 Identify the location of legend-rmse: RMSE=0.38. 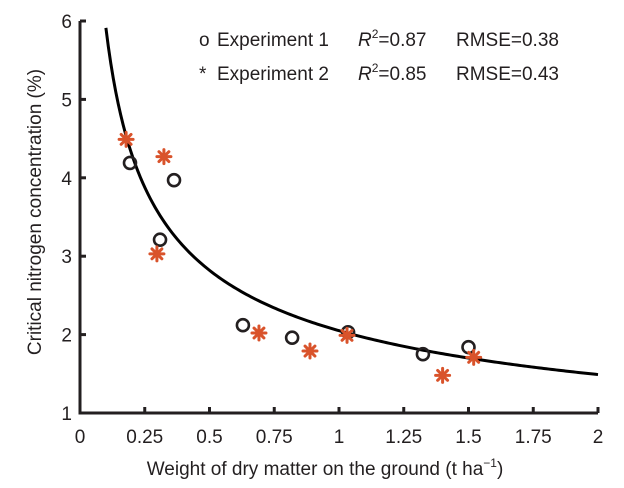
(507, 40).